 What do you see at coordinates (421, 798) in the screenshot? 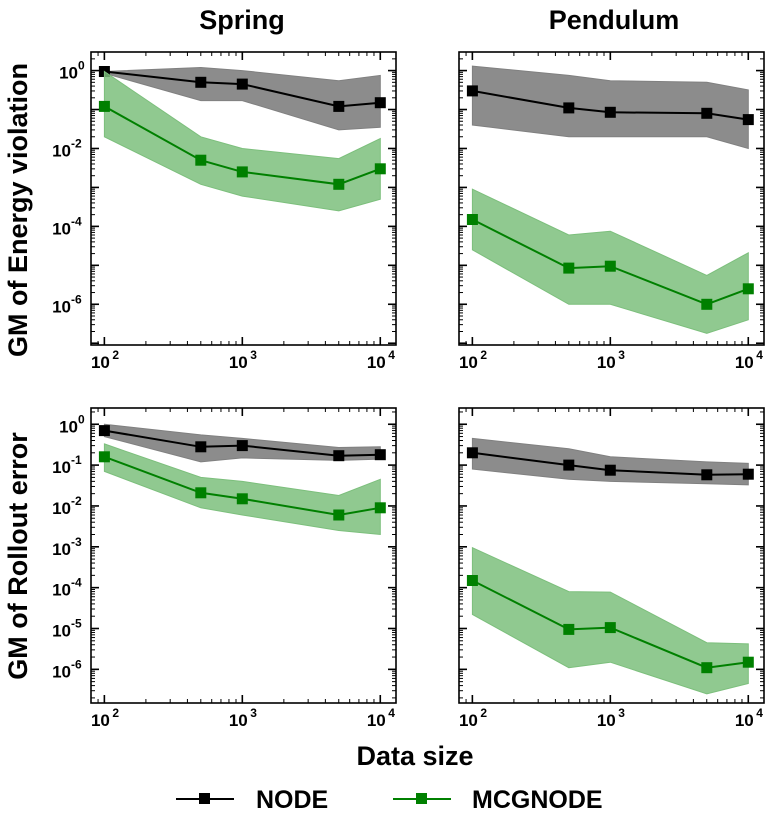
I see `legend-marker-mcgnode` at bounding box center [421, 798].